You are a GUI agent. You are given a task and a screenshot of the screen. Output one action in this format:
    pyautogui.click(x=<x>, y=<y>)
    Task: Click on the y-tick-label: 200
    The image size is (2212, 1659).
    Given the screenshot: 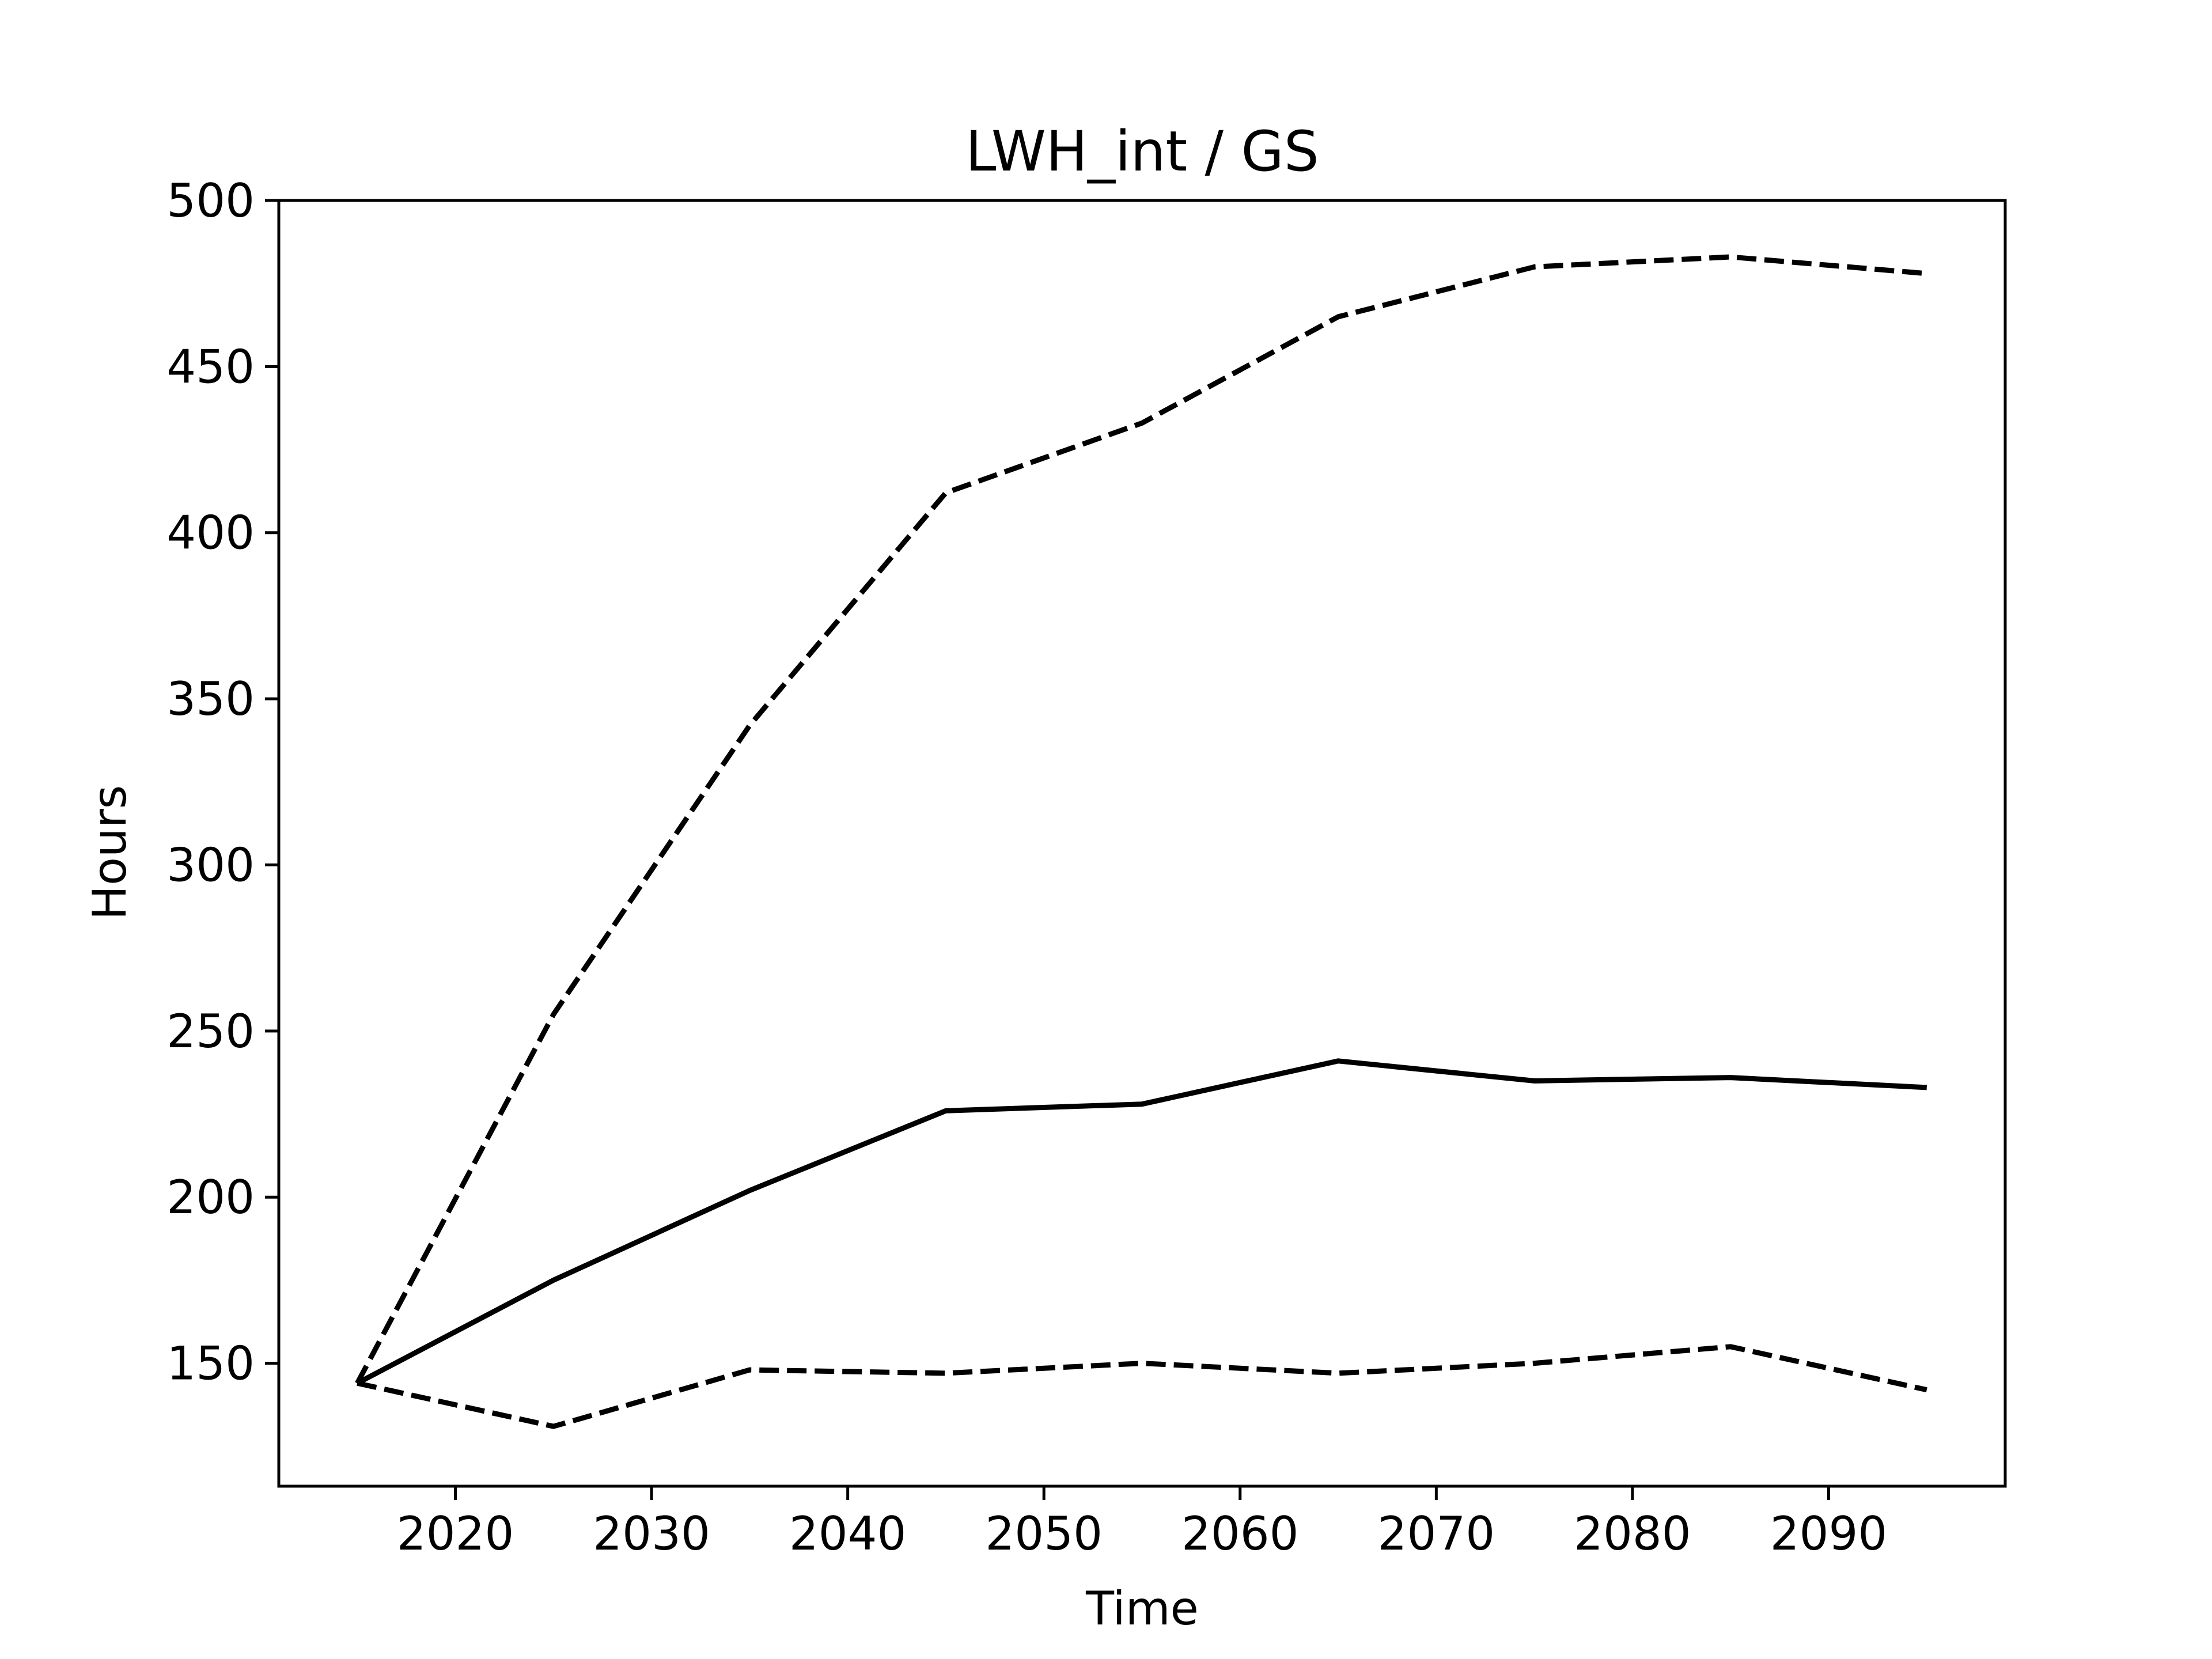 What is the action you would take?
    pyautogui.click(x=210, y=1197)
    